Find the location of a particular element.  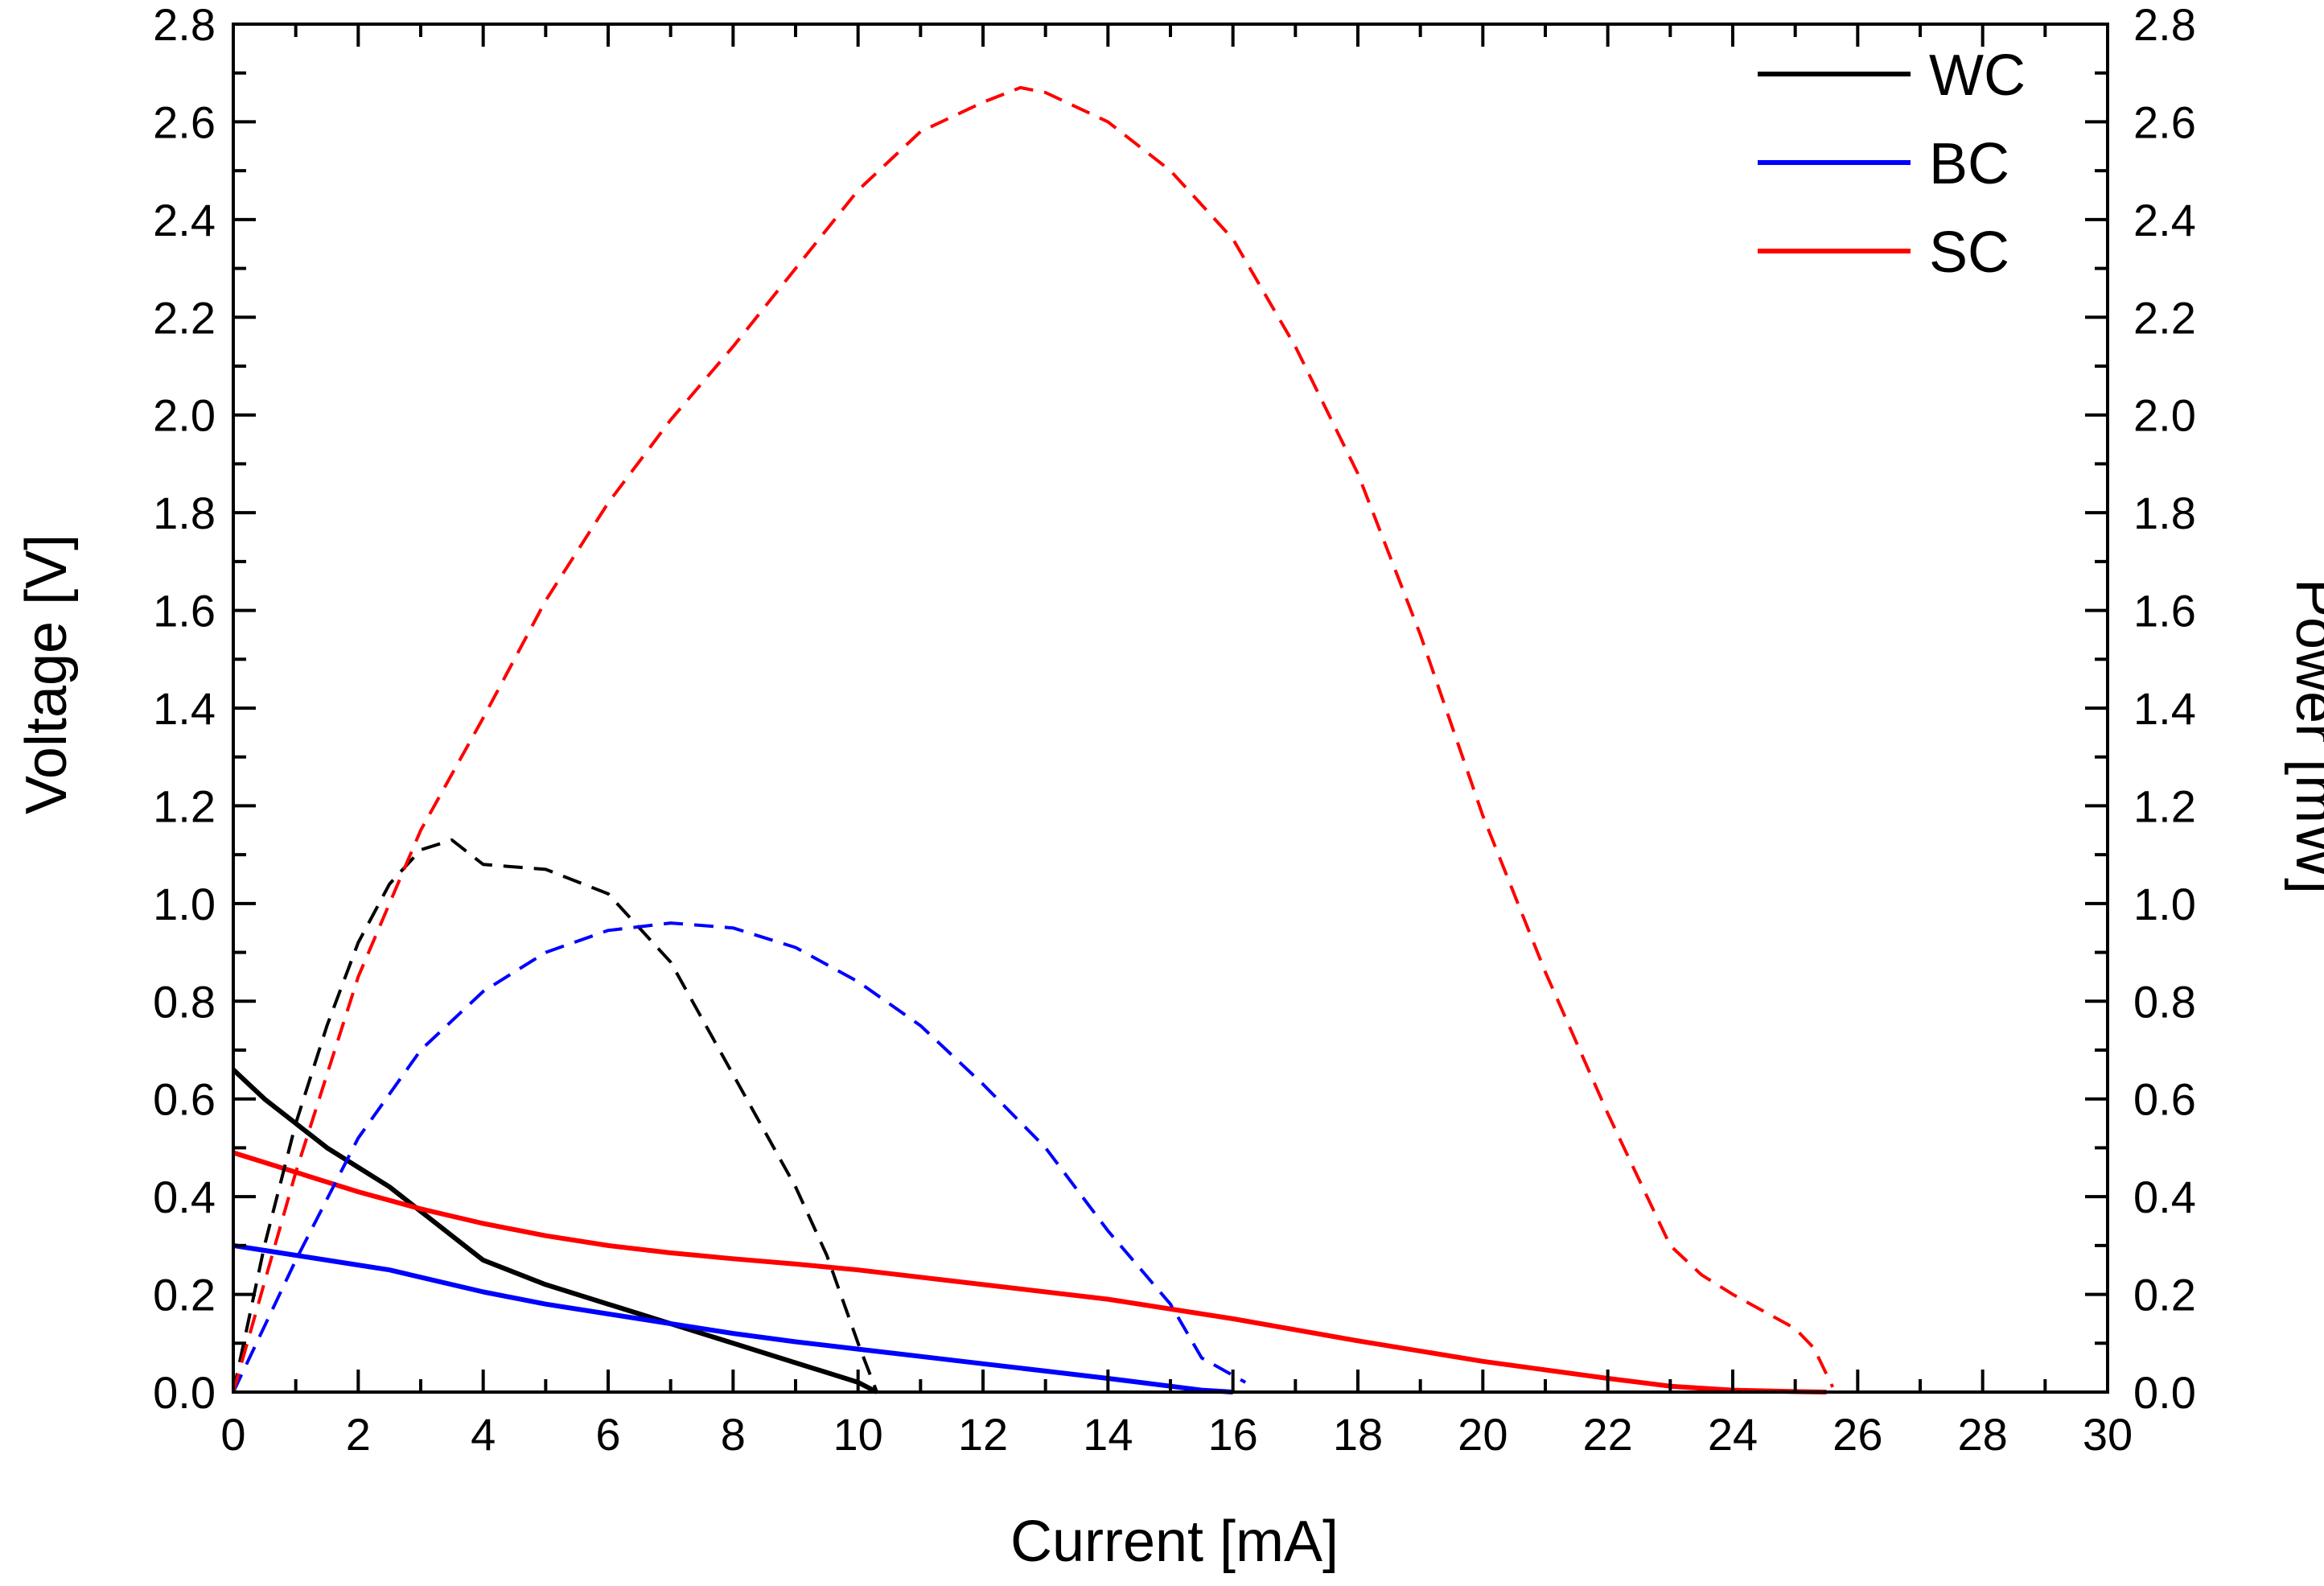

x-tick-label: 8 is located at coordinates (734, 1434).